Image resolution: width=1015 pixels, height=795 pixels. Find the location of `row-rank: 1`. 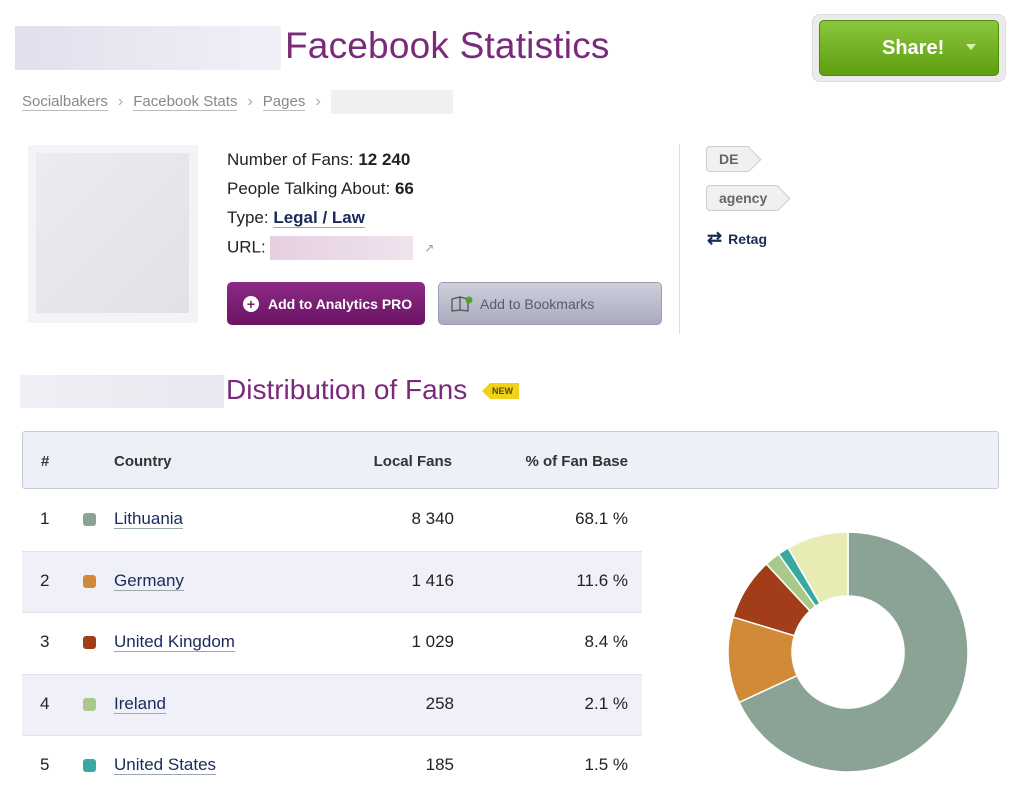

row-rank: 1 is located at coordinates (45, 518).